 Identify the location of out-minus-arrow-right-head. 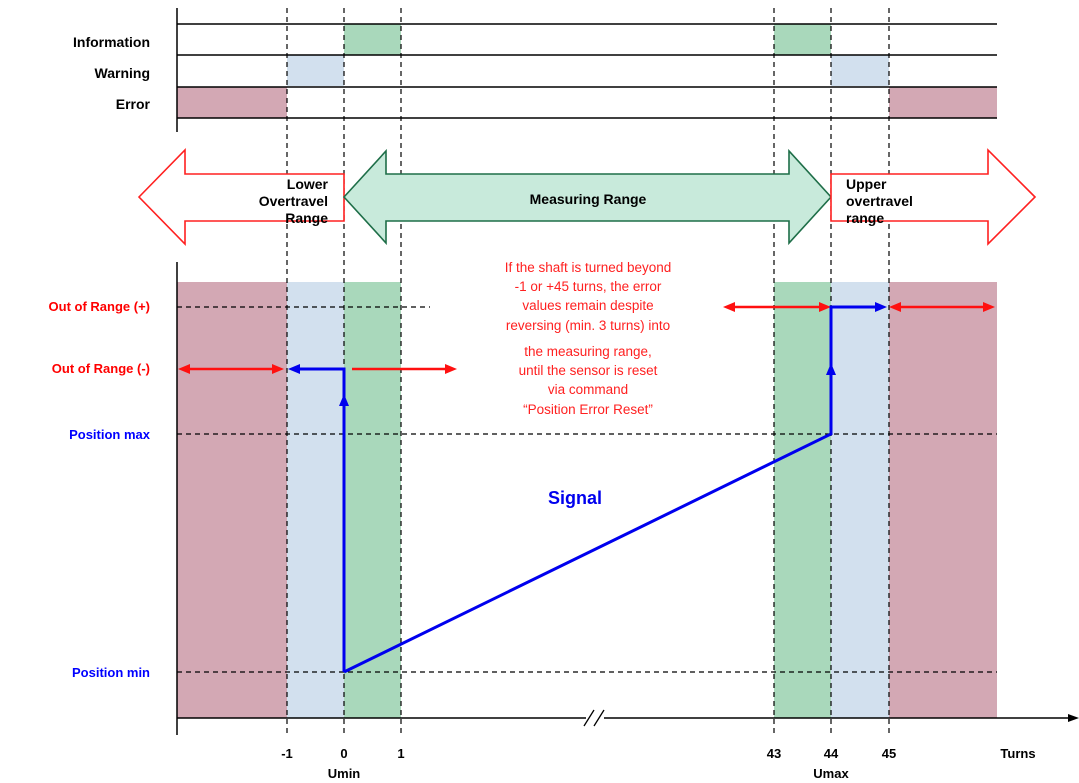
(451, 369).